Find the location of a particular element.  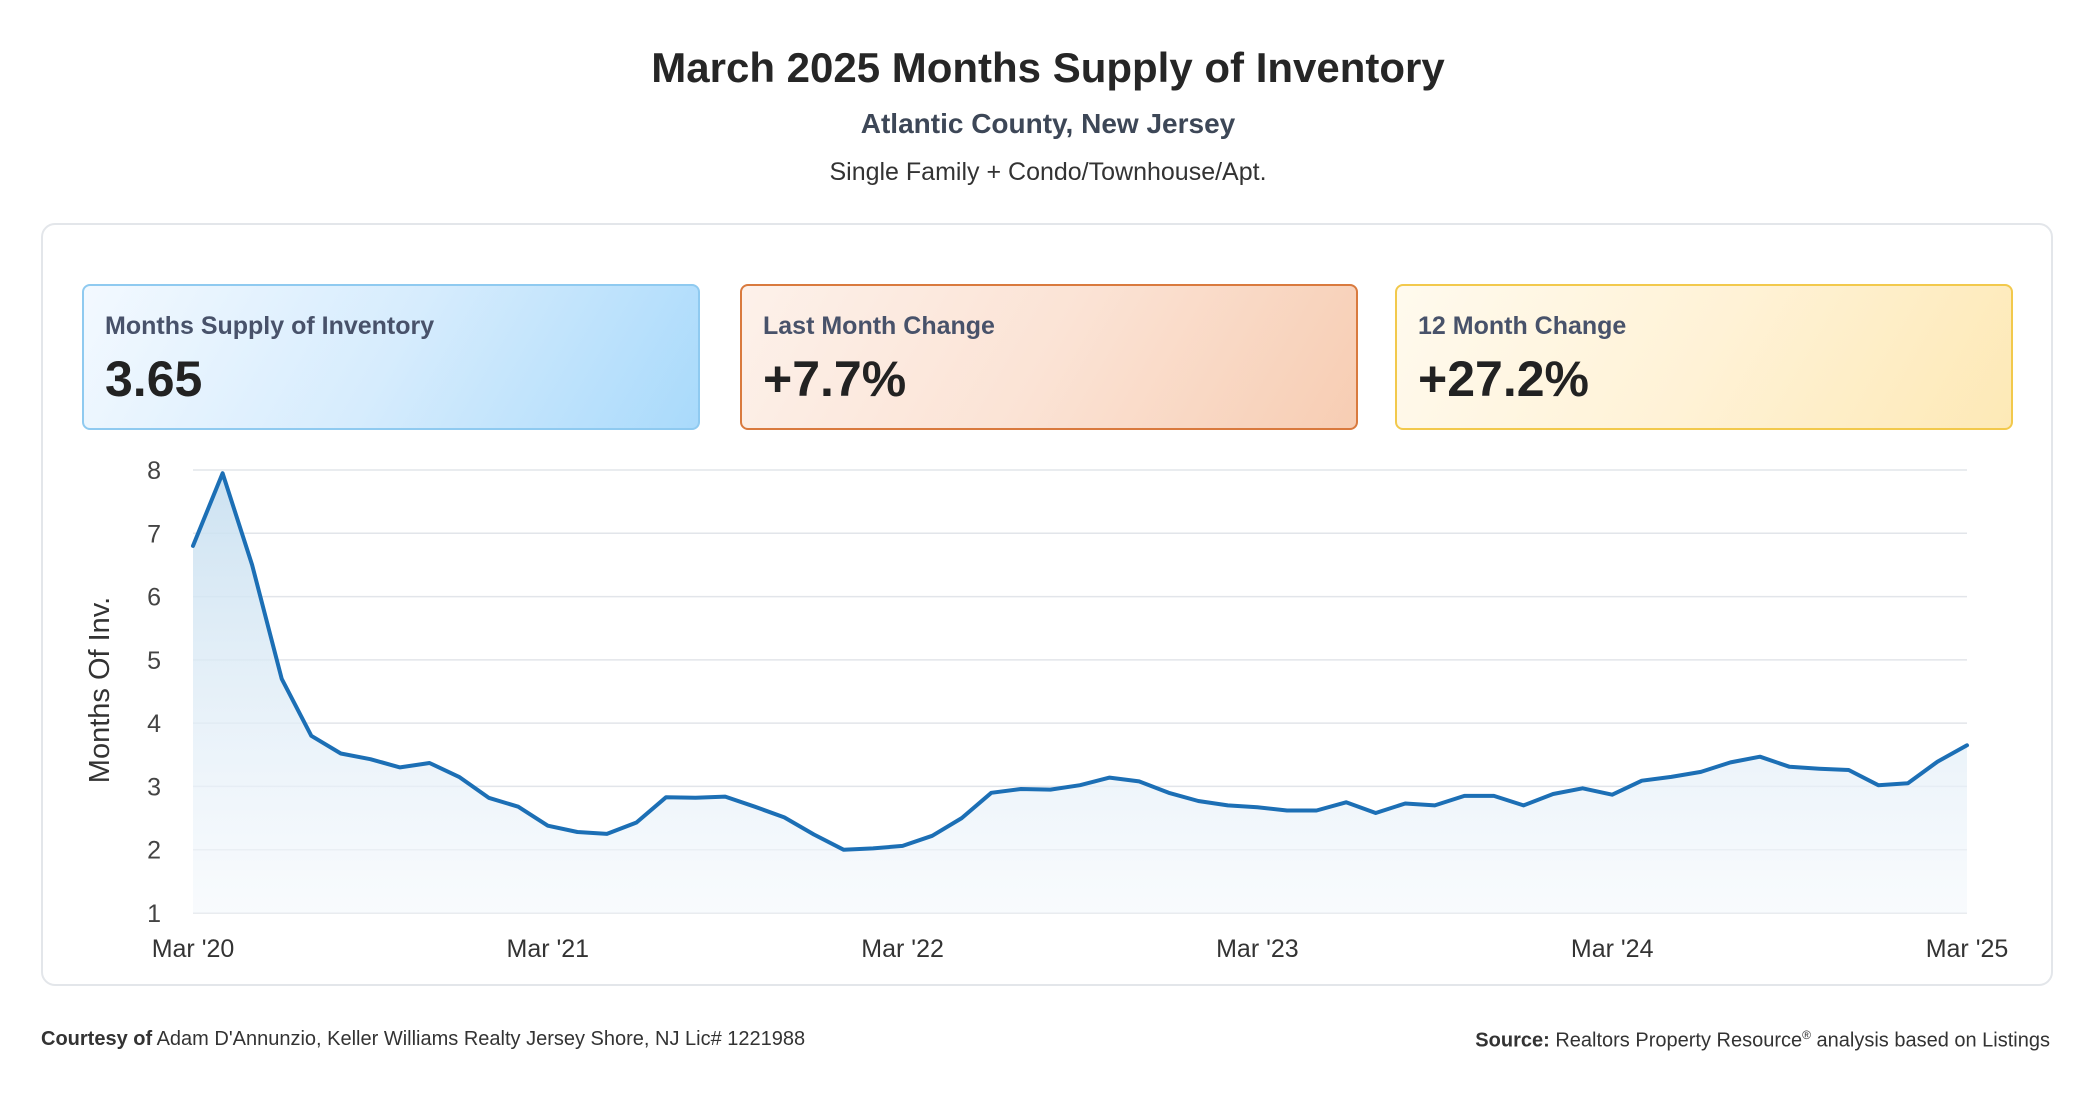

y-tick-label: 1 is located at coordinates (154, 914).